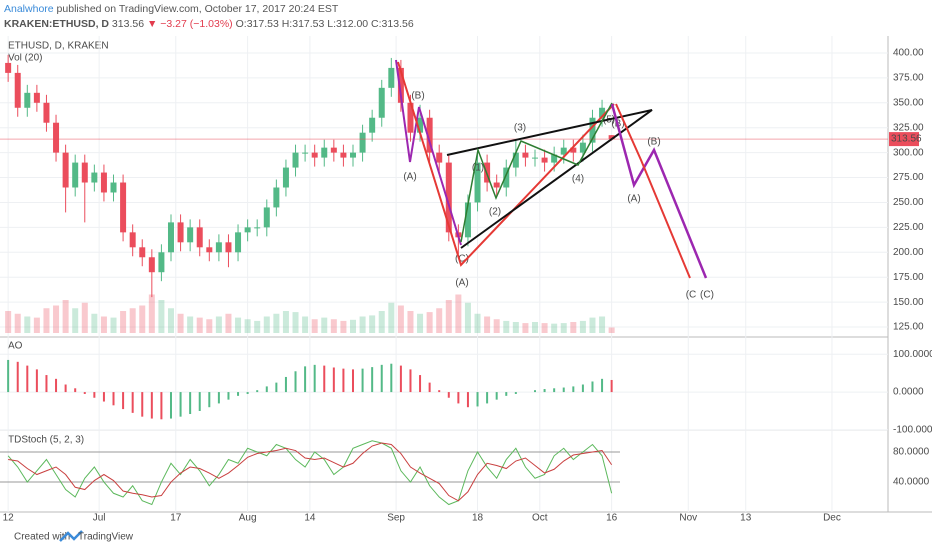 This screenshot has height=550, width=932. Describe the element at coordinates (15, 346) in the screenshot. I see `ao-label: AO` at that location.